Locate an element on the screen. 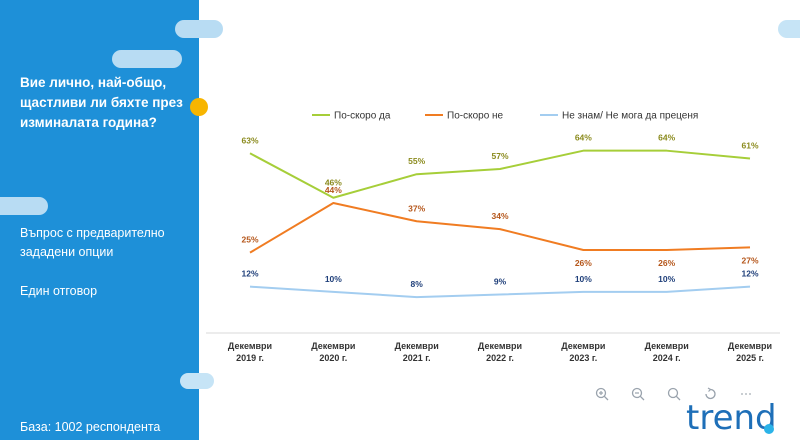 This screenshot has width=800, height=440. x-tick-label: Декември 2025 г. is located at coordinates (750, 352).